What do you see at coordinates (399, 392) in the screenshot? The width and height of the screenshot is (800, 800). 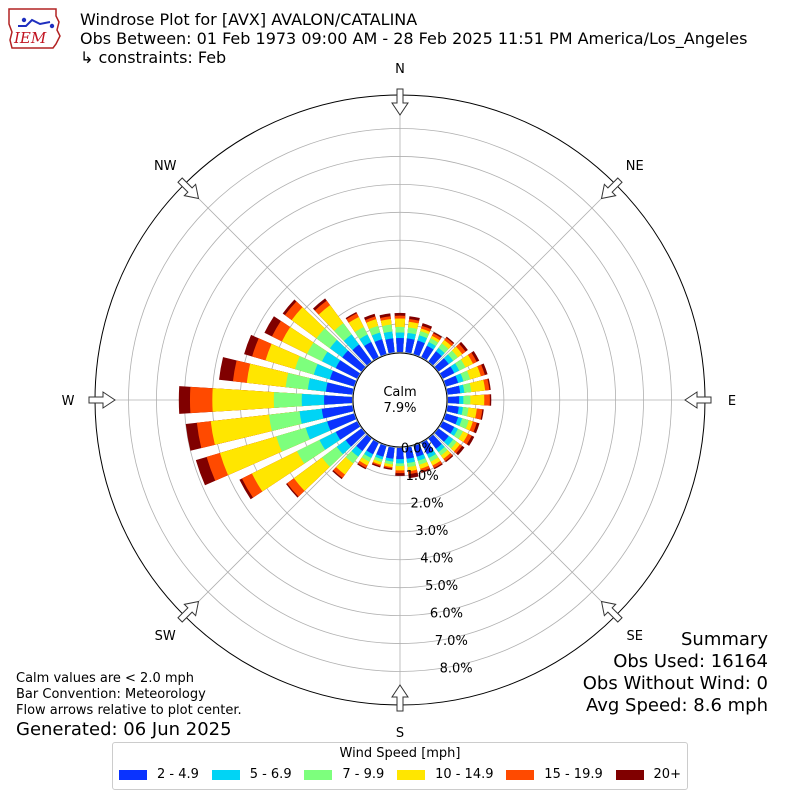 I see `calm-label: Calm` at bounding box center [399, 392].